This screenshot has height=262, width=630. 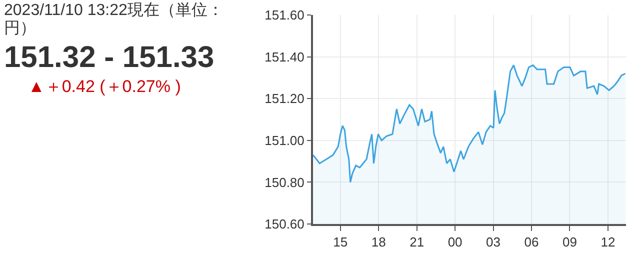 I want to click on x-tick-label: 18, so click(x=378, y=242).